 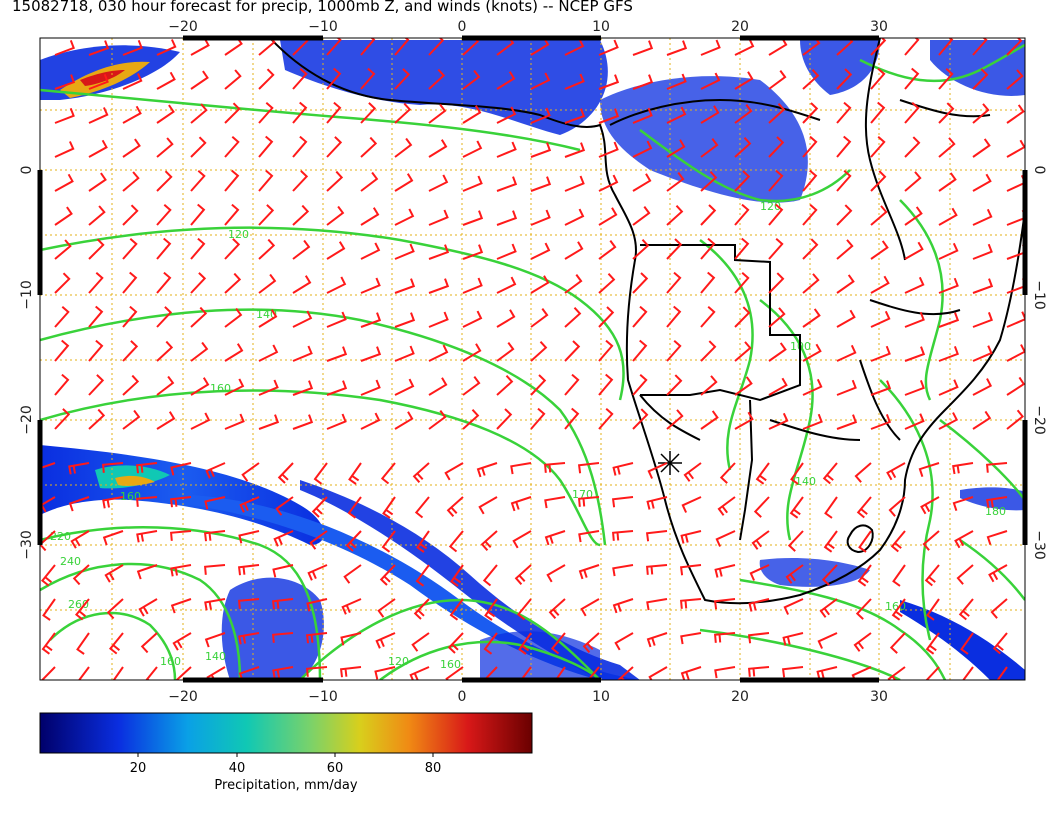 I want to click on bottom-x-axis-labels: −20 −10 0 10 20 30, so click(x=528, y=697).